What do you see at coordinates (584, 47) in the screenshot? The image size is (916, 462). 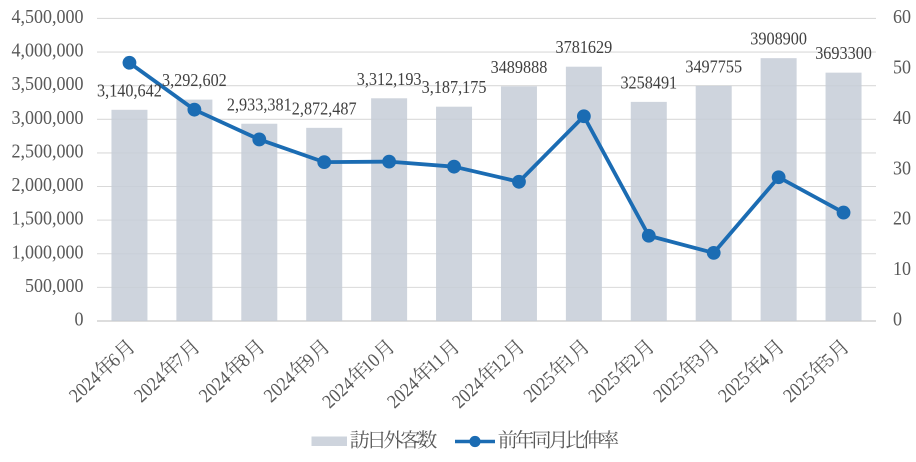 I see `svg-text: 3781629` at bounding box center [584, 47].